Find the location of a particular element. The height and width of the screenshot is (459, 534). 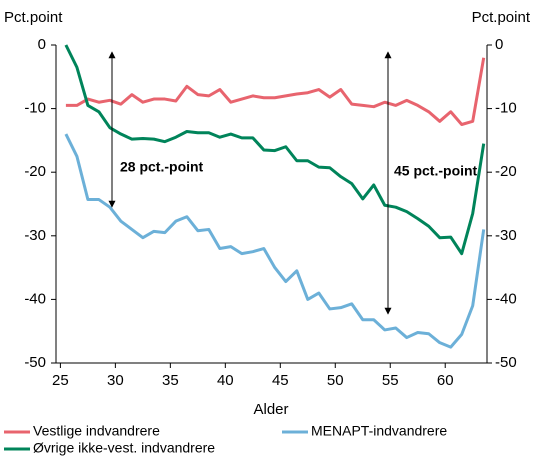

y-tick-label: -10 is located at coordinates (35, 108).